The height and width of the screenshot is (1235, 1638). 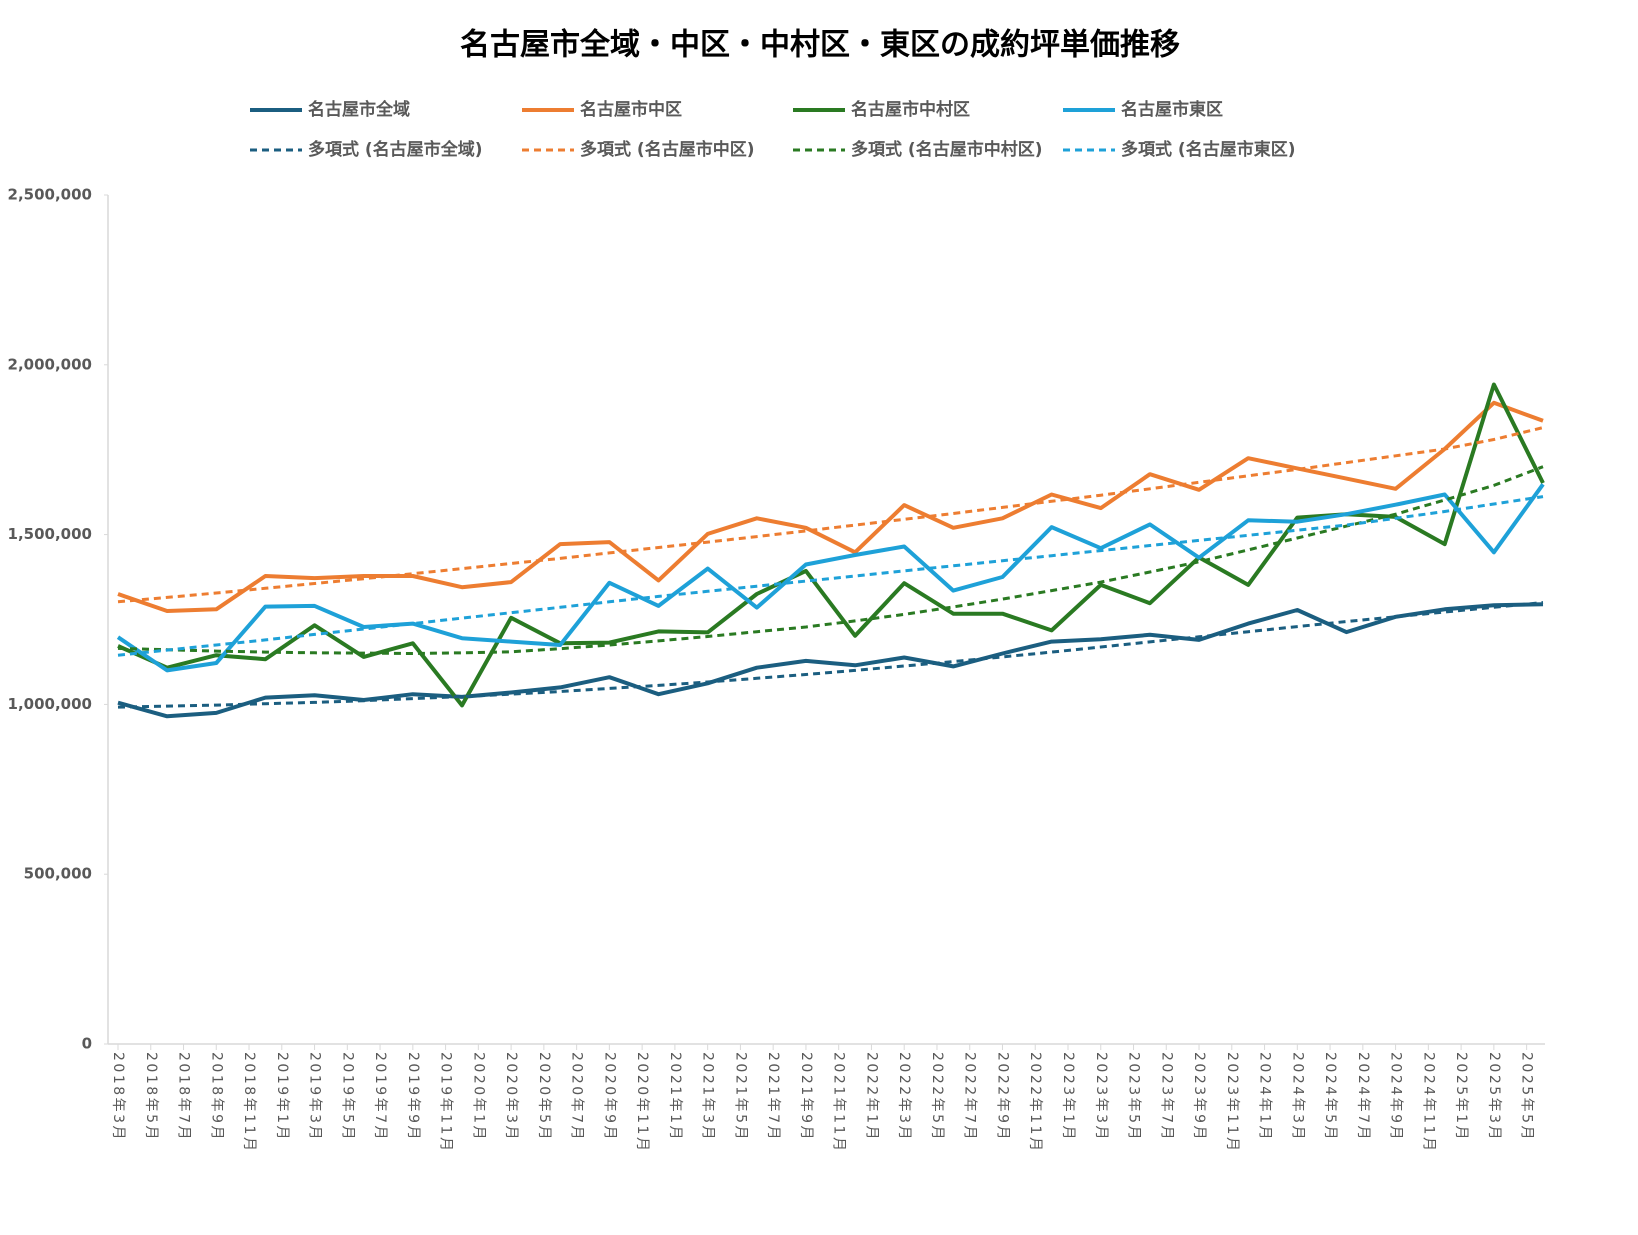 What do you see at coordinates (184, 1097) in the screenshot?
I see `x-tick-label: 2018年7月` at bounding box center [184, 1097].